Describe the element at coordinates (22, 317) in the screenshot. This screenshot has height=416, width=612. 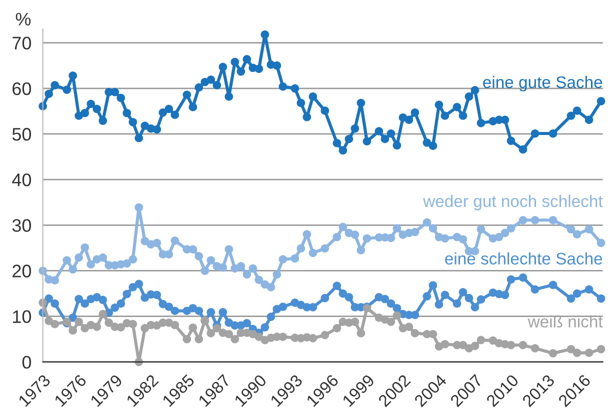
I see `y-tick-label: 10` at that location.